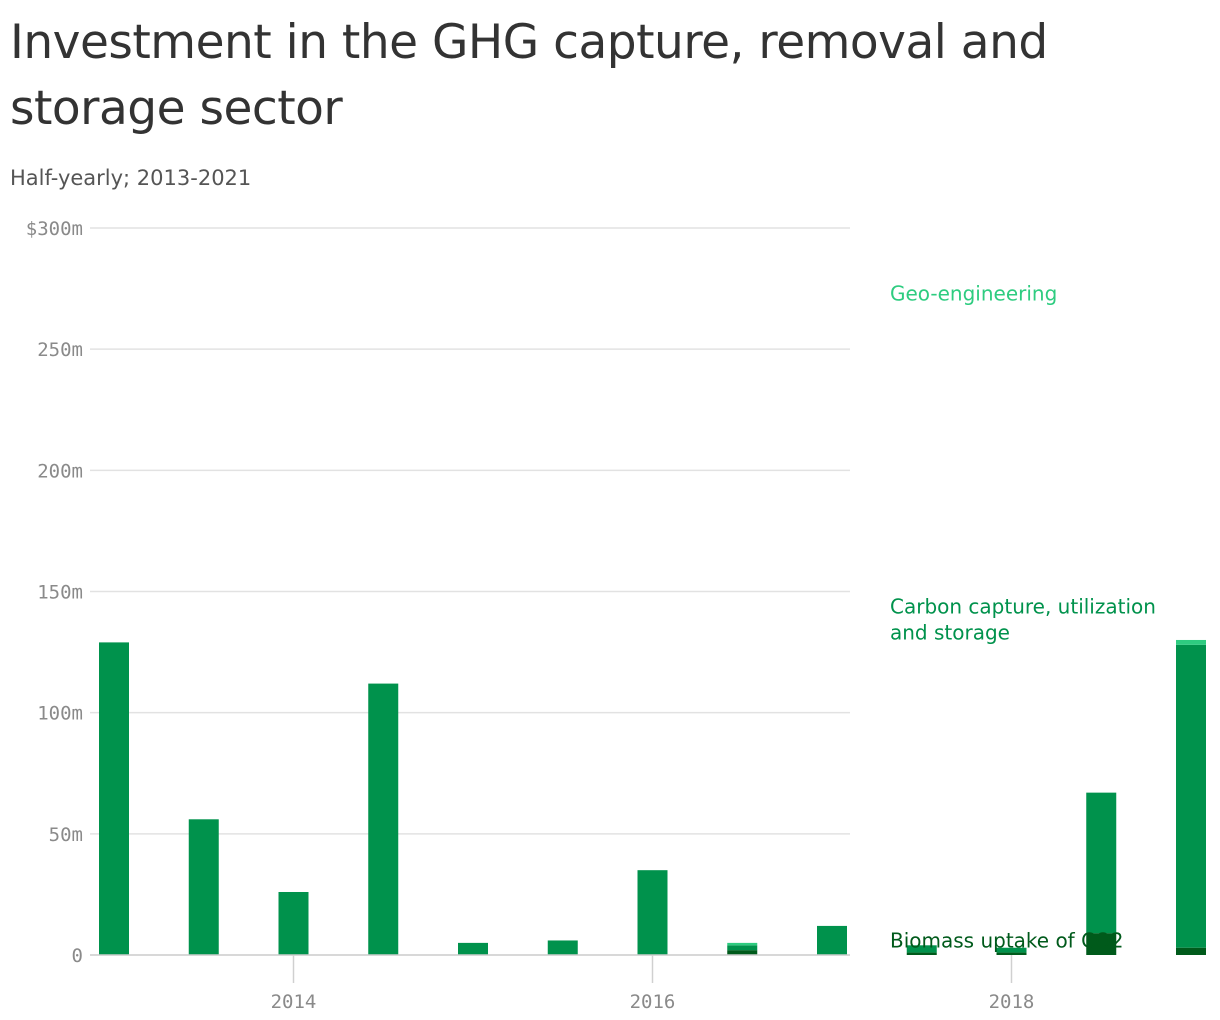 This screenshot has width=1220, height=1020. What do you see at coordinates (653, 1002) in the screenshot?
I see `x-tick-label: 2016` at bounding box center [653, 1002].